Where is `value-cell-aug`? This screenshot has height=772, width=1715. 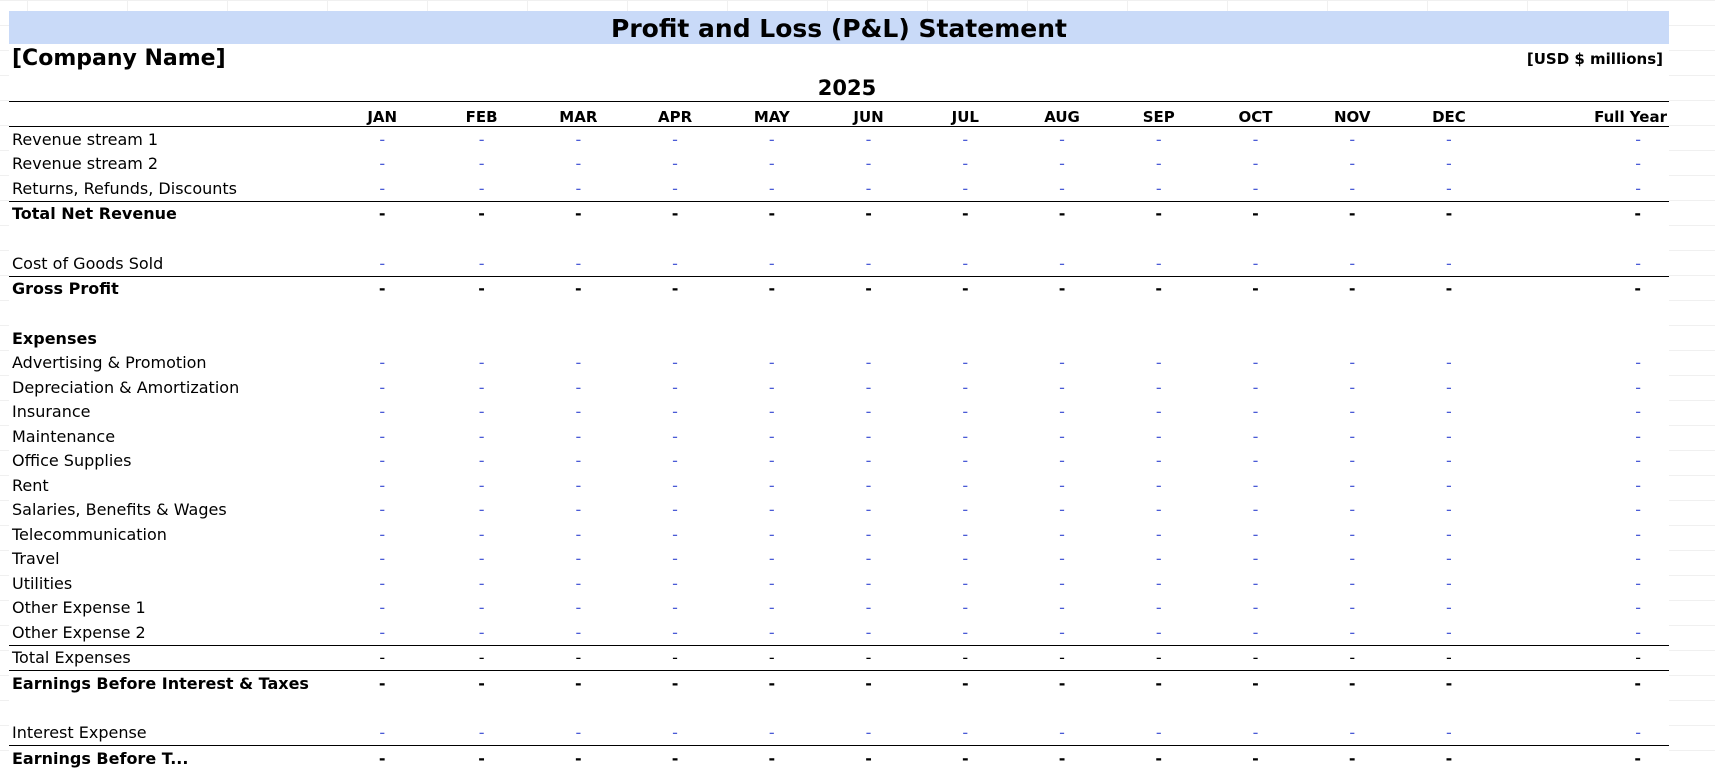
value-cell-aug is located at coordinates (1061, 238).